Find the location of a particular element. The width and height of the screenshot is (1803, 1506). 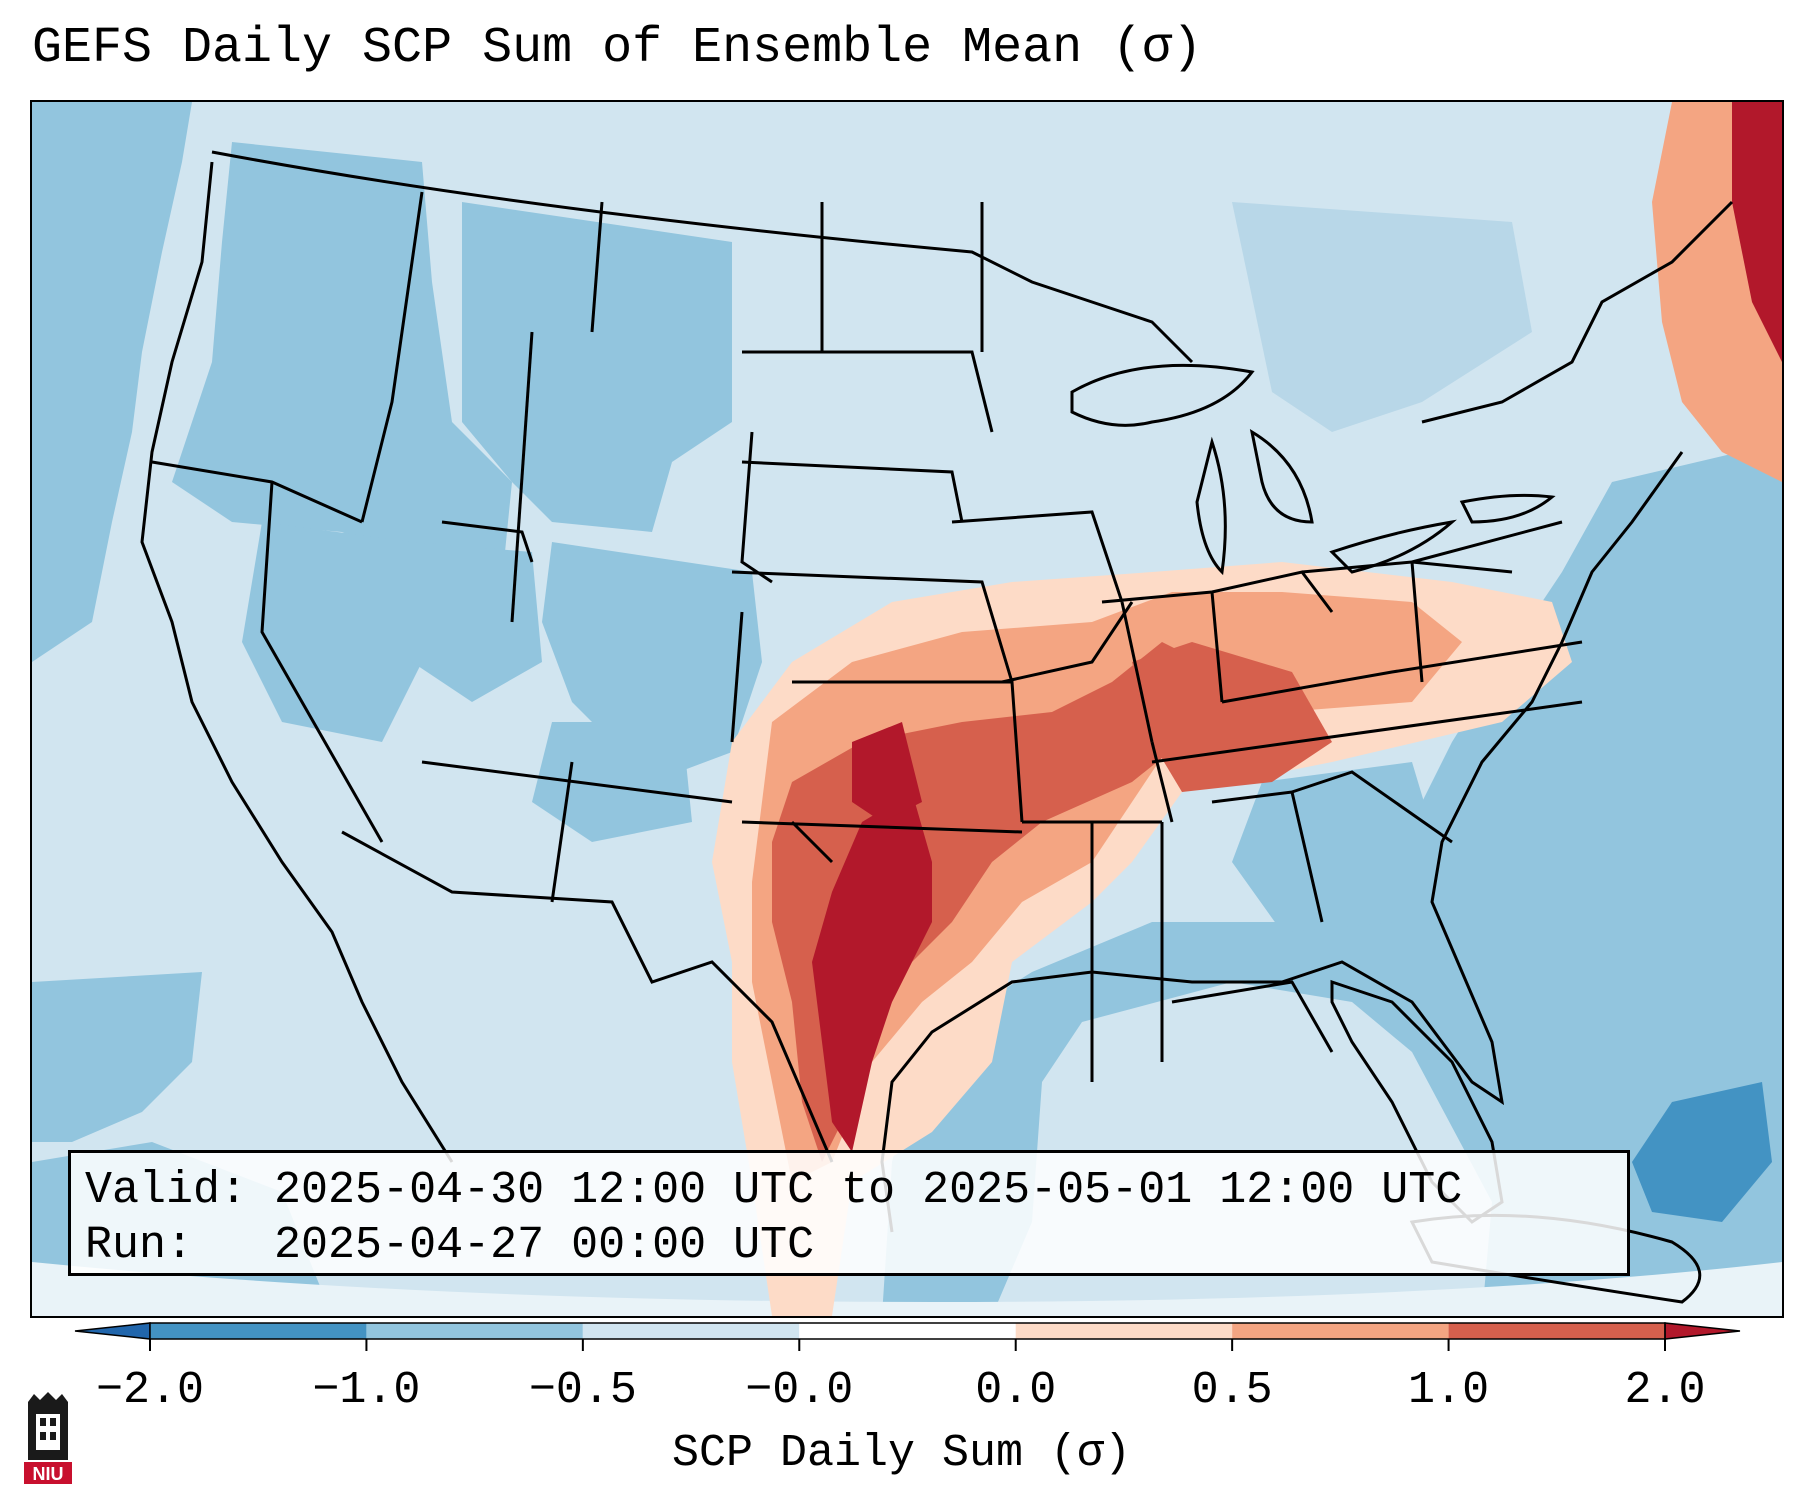

lake-superior is located at coordinates (1162, 395).